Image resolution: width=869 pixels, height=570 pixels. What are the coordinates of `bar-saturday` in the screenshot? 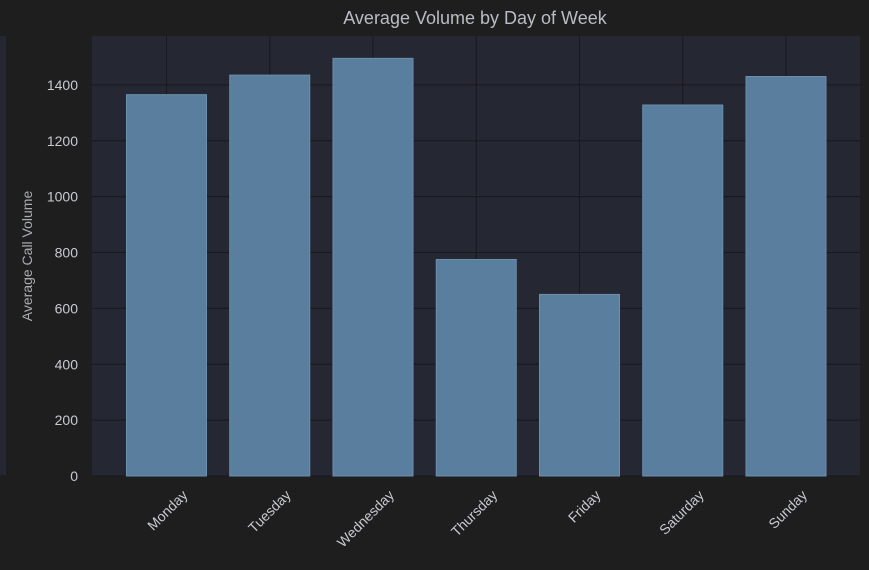 It's located at (683, 290).